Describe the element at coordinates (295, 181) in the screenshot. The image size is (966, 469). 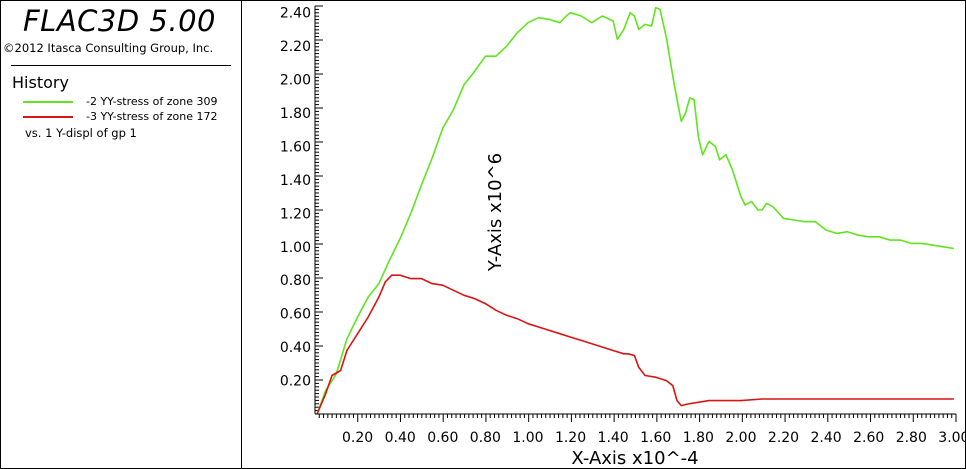
I see `y-tick-label: 1.40` at that location.